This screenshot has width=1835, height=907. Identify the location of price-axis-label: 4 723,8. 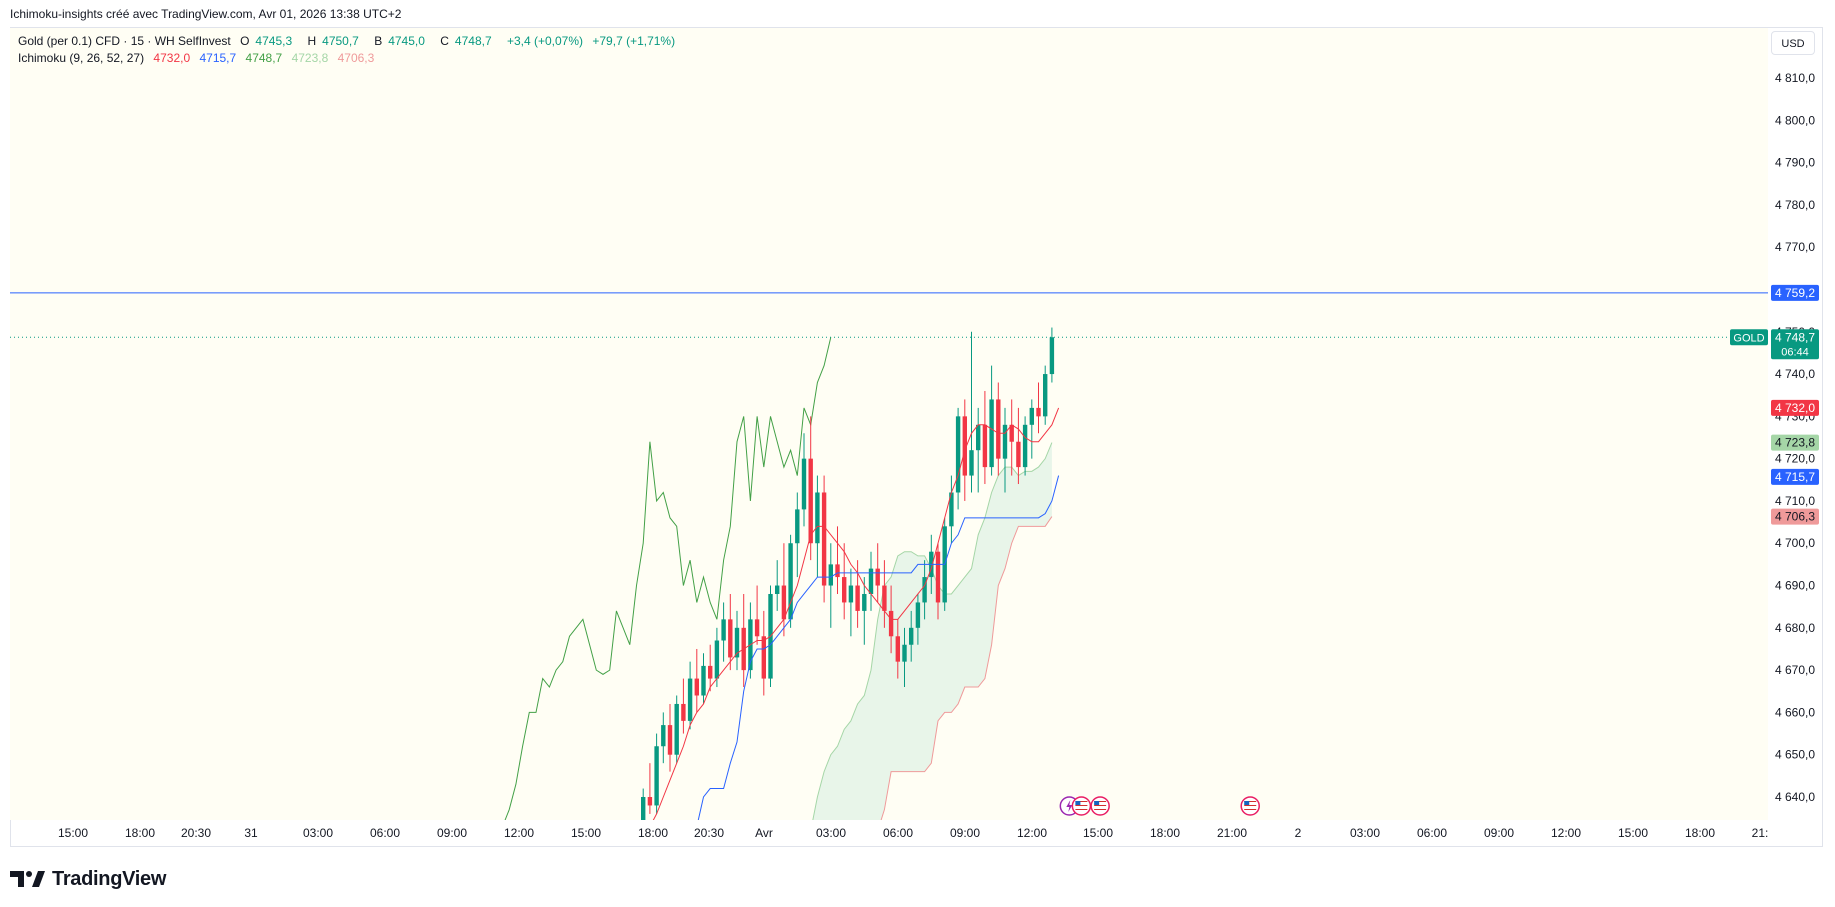
(1795, 442).